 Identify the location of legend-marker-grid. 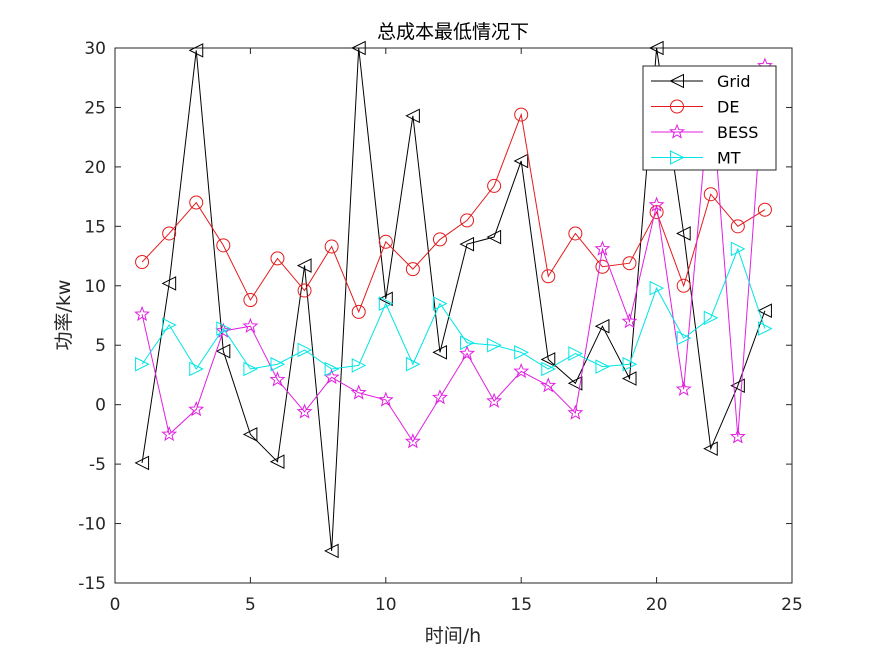
(676, 81).